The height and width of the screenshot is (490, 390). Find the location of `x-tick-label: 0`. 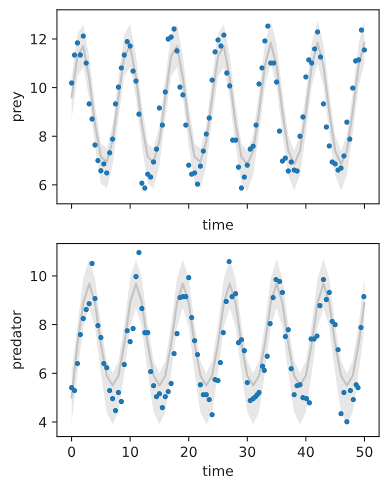

x-tick-label: 0 is located at coordinates (72, 452).